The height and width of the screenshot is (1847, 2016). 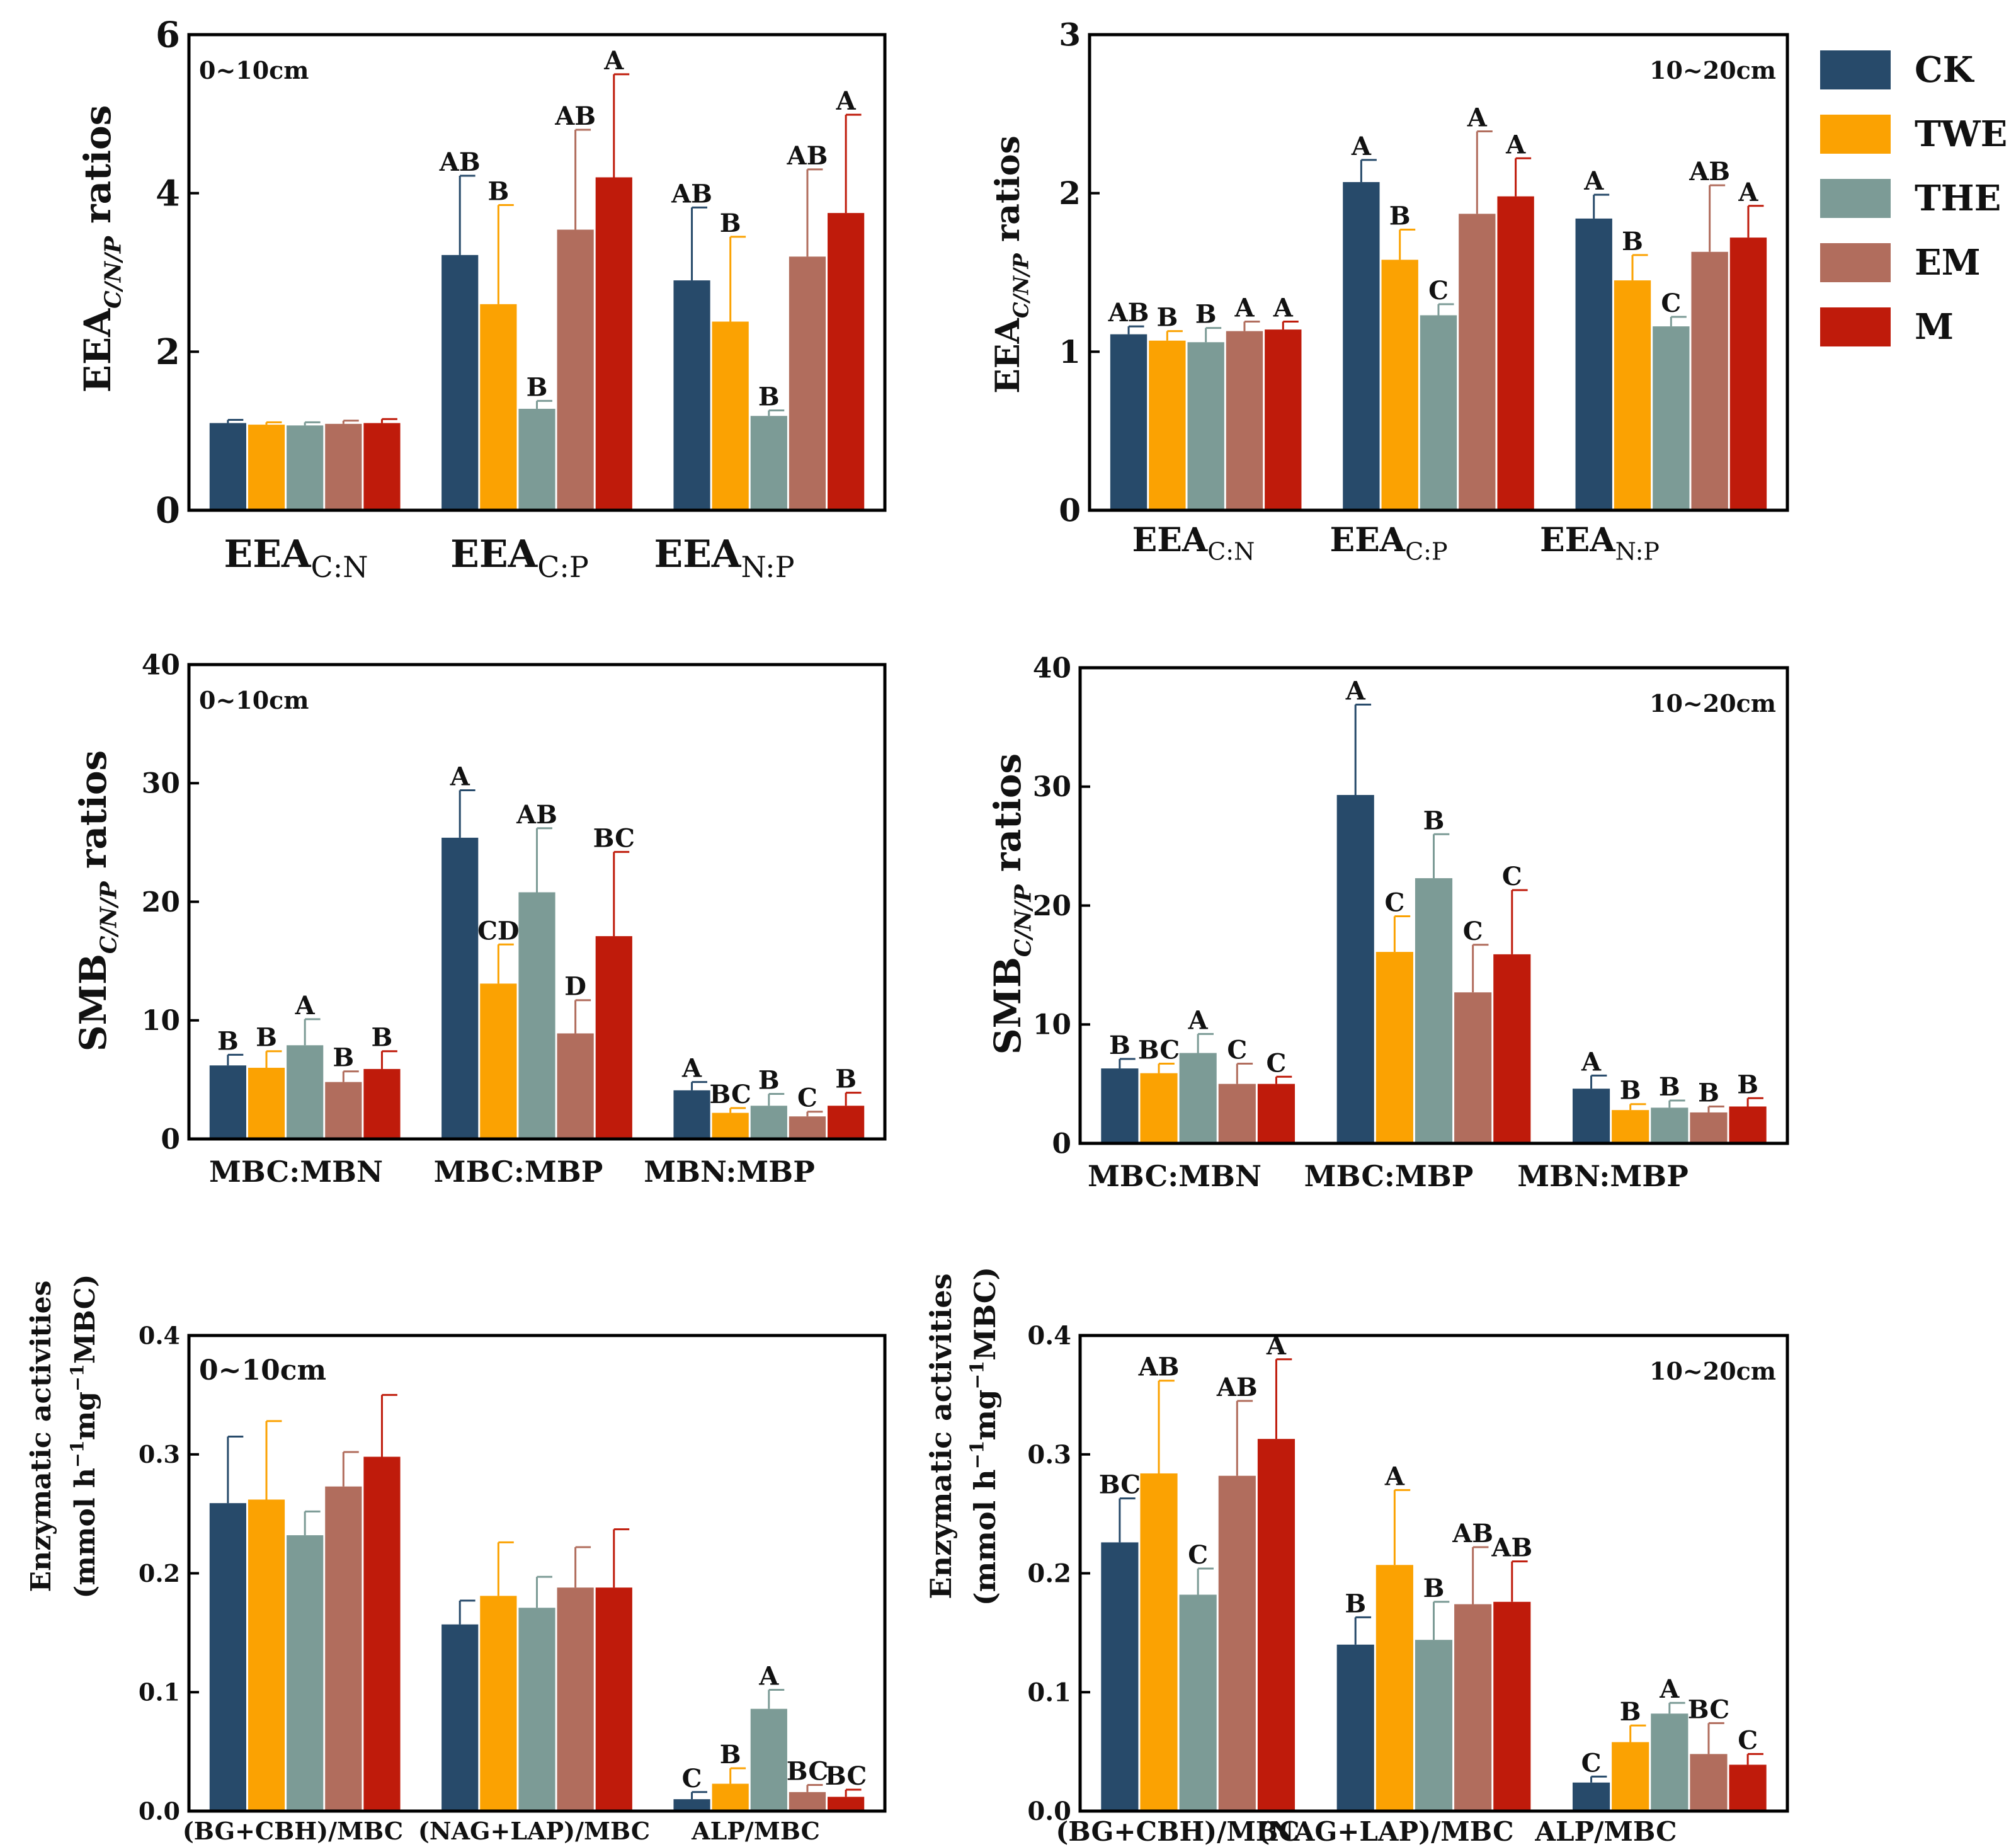 I want to click on category-label: (NAG+LAP)/MBC, so click(x=1385, y=1831).